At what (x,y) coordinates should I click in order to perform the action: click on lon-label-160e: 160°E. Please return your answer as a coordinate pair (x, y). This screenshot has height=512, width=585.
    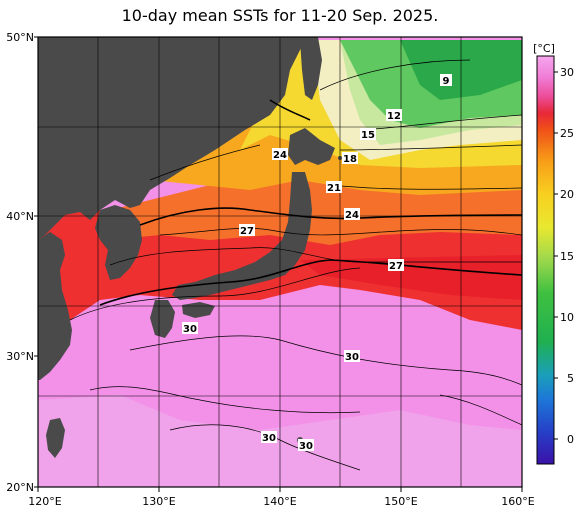
    Looking at the image, I should click on (517, 501).